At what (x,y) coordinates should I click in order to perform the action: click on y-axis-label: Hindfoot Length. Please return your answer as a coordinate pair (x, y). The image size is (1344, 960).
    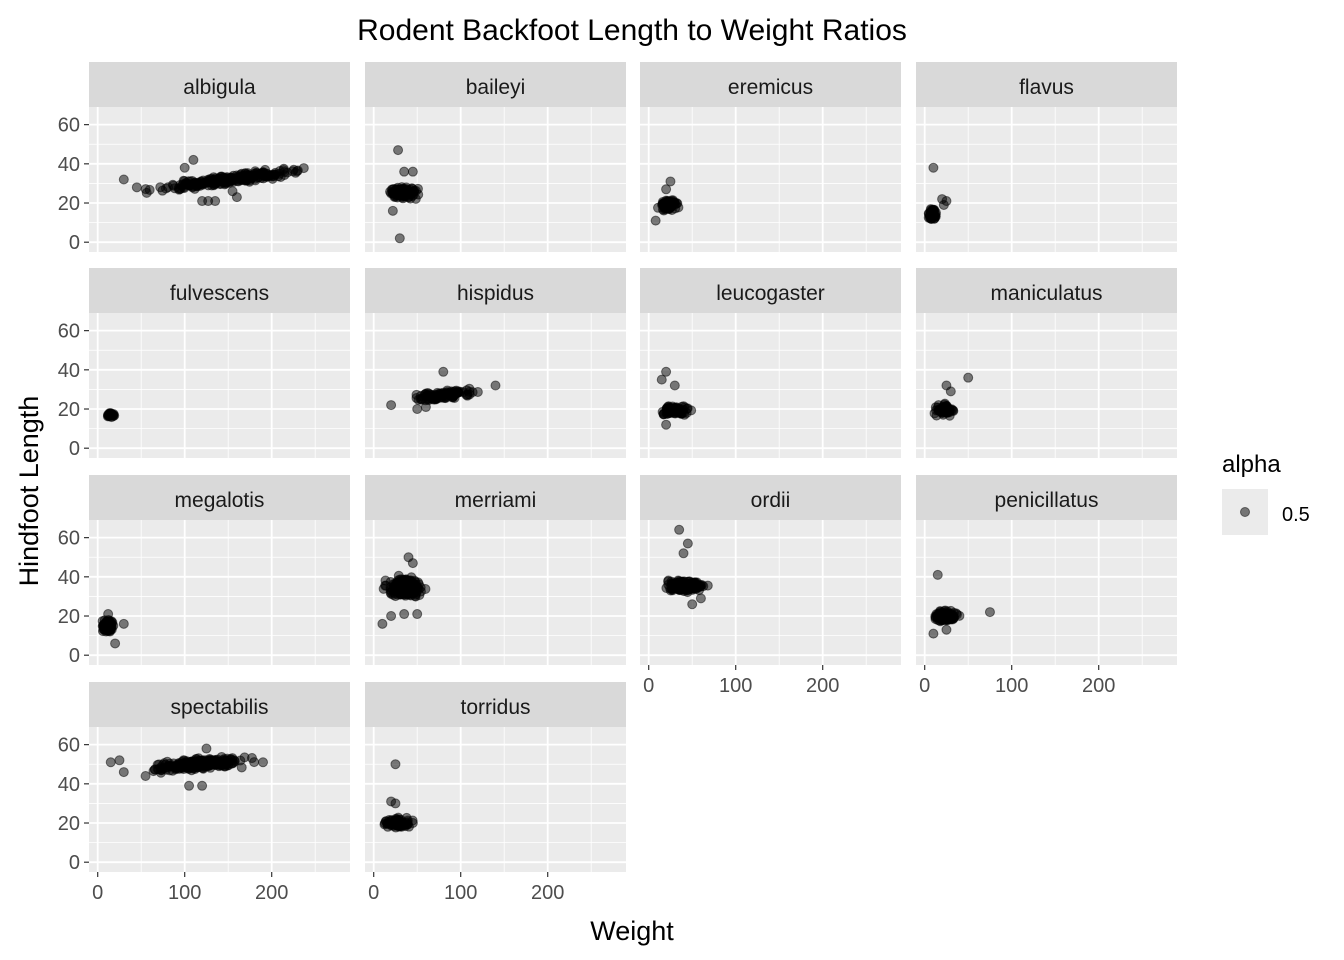
    Looking at the image, I should click on (29, 491).